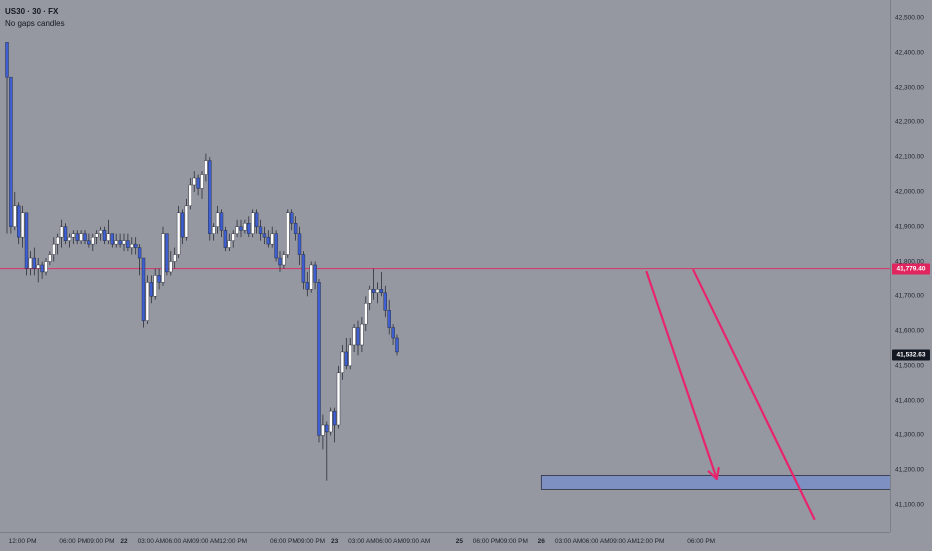  What do you see at coordinates (911, 354) in the screenshot?
I see `last-price-badge: 41,532.63` at bounding box center [911, 354].